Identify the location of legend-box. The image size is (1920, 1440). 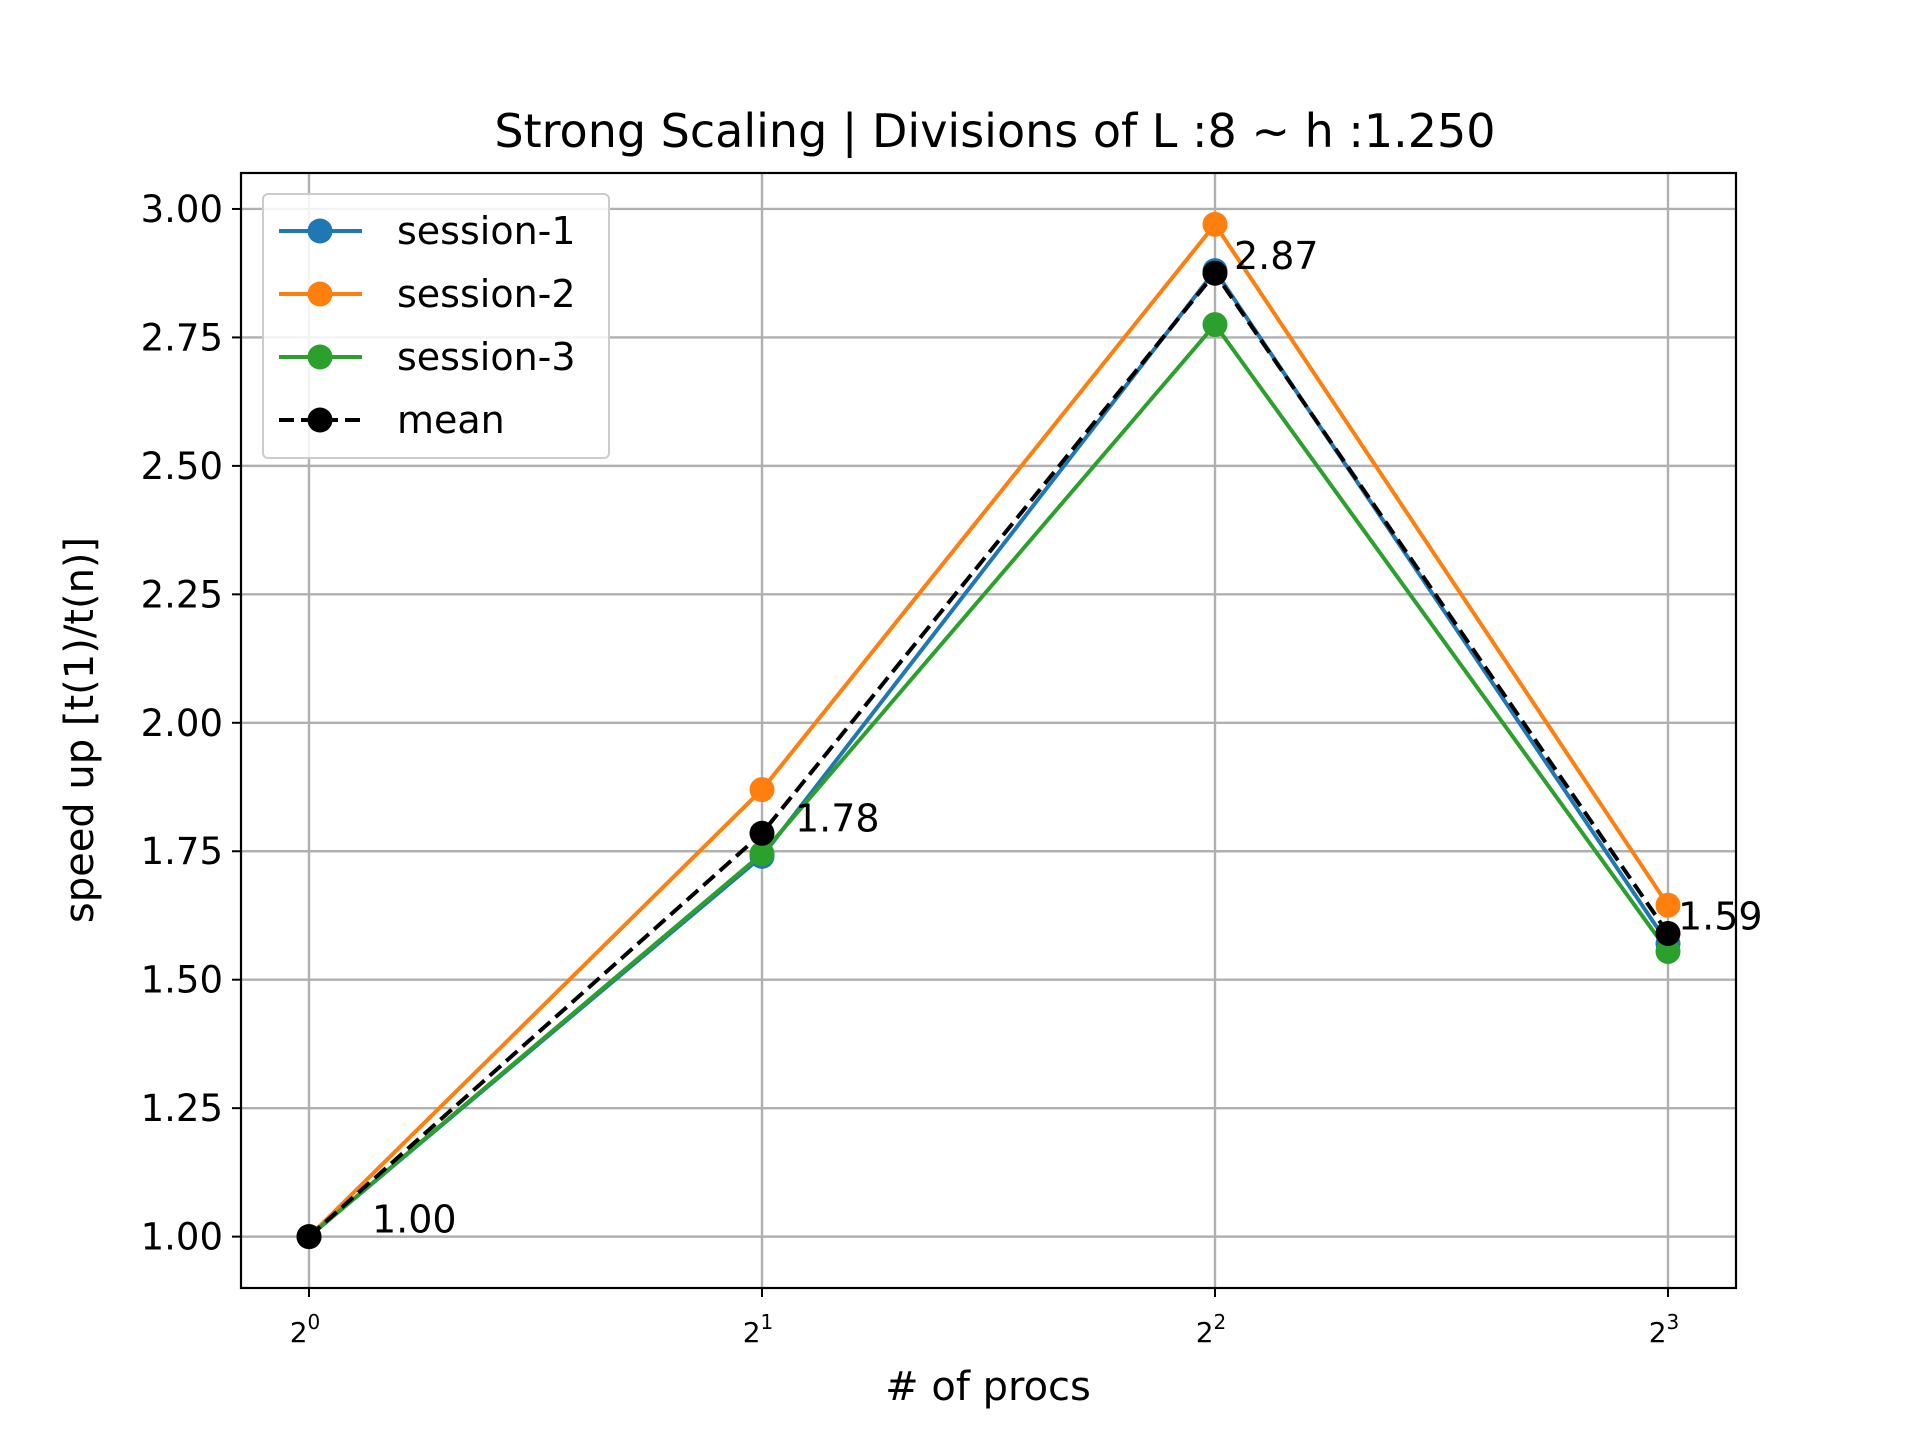
(436, 326).